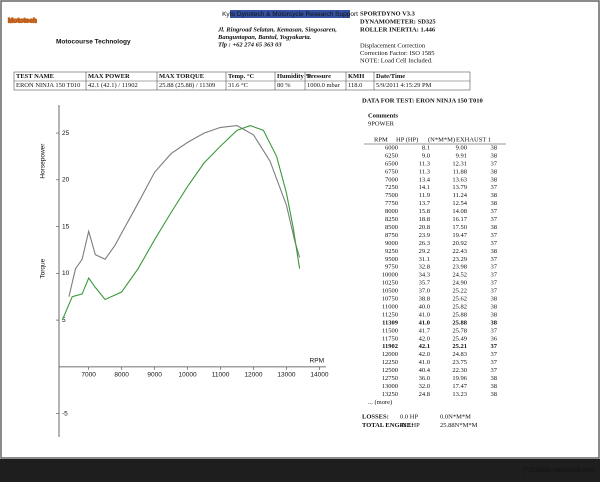  I want to click on table-cell: 13.4, so click(425, 179).